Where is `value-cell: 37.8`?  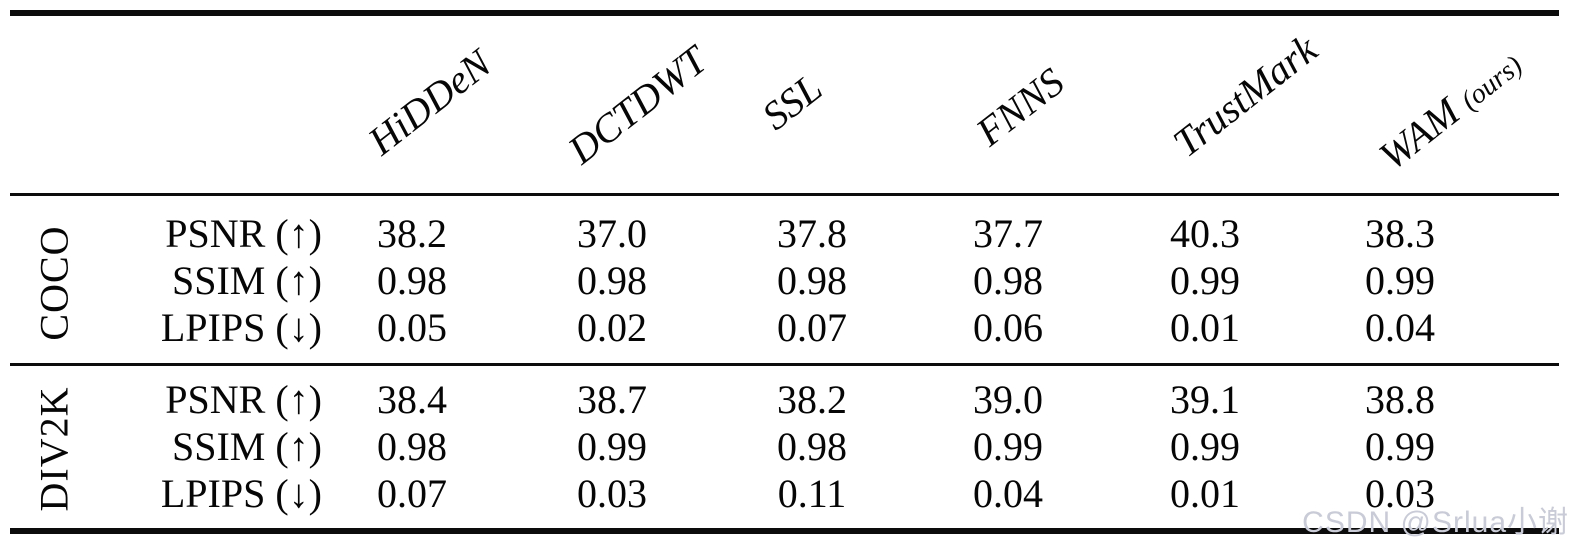
value-cell: 37.8 is located at coordinates (812, 233).